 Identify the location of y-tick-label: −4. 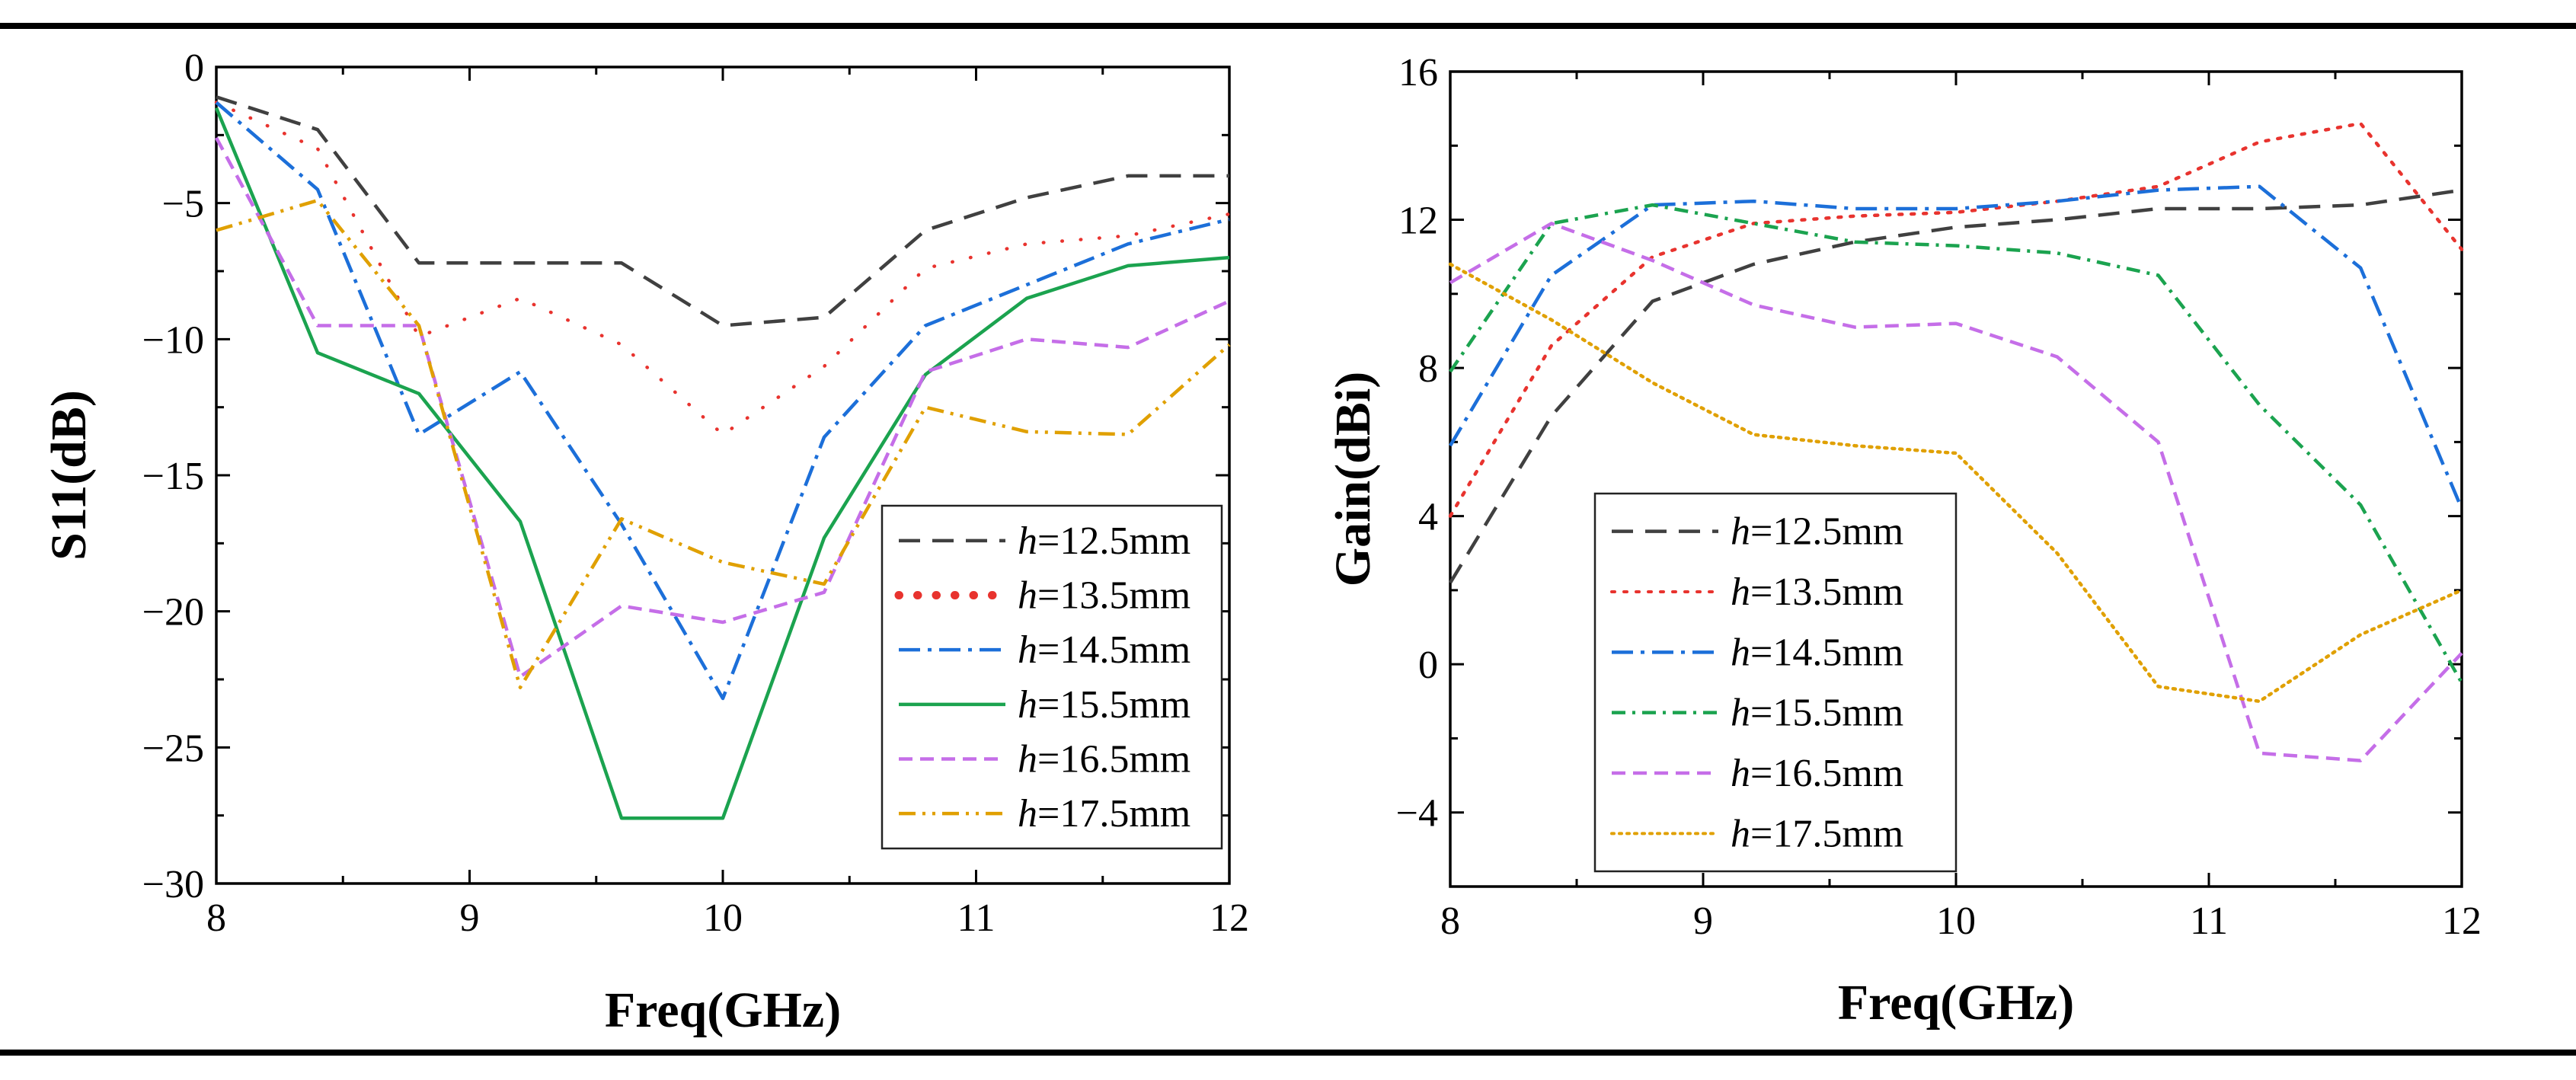
(1417, 814).